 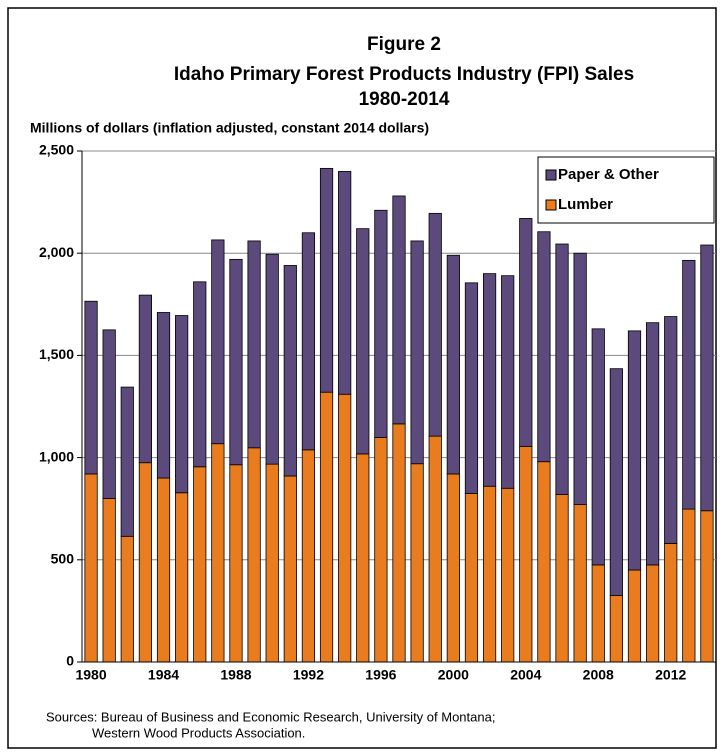 I want to click on x-tick-label: 1984, so click(x=163, y=675).